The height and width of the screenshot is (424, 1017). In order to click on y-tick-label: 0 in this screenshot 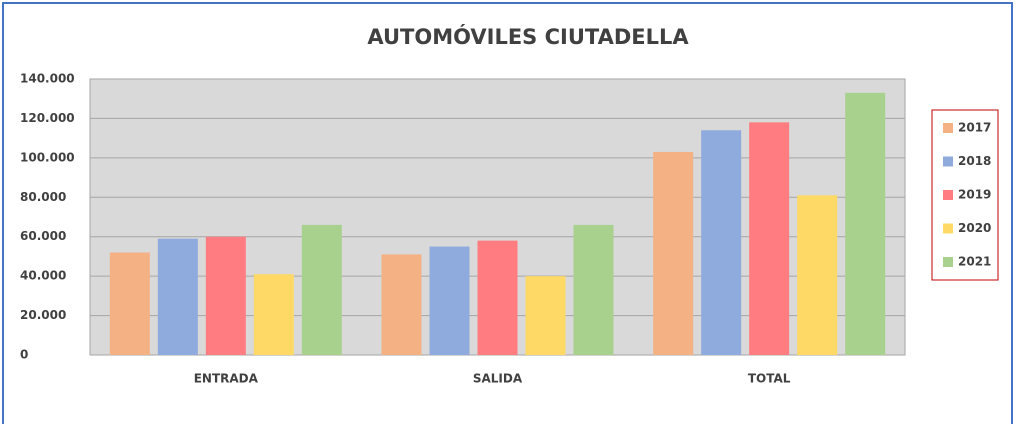, I will do `click(24, 355)`.